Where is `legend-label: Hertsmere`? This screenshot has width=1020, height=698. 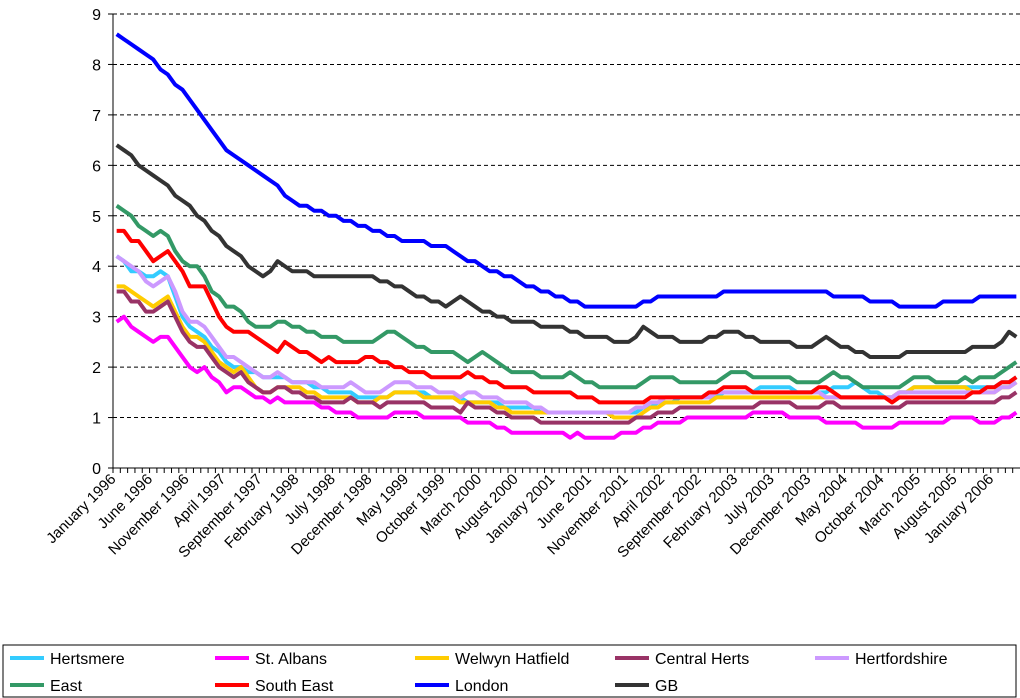 legend-label: Hertsmere is located at coordinates (87, 659).